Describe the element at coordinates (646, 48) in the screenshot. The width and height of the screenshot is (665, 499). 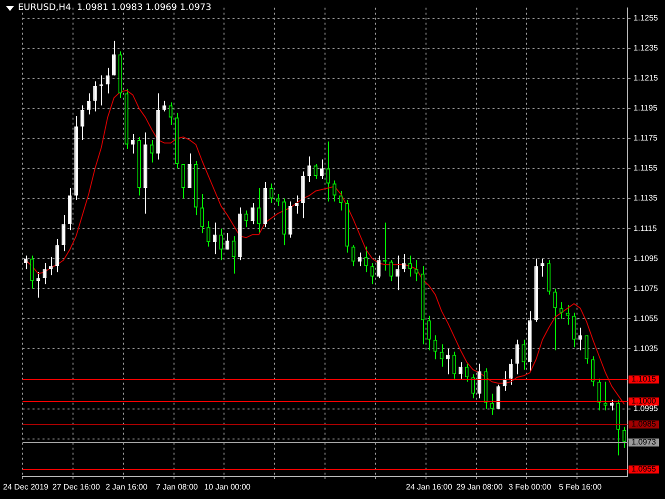
I see `y-tick-label: 1.1235` at that location.